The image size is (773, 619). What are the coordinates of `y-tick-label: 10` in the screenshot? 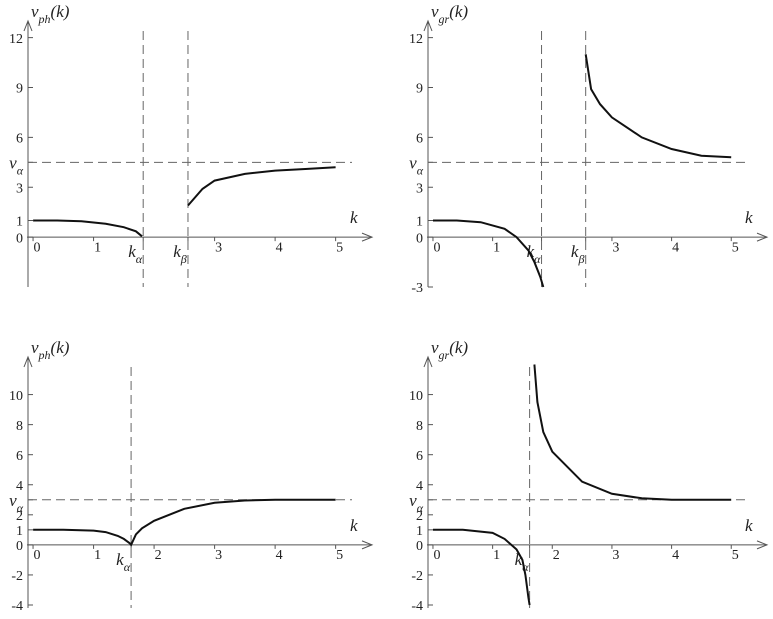 It's located at (16, 396).